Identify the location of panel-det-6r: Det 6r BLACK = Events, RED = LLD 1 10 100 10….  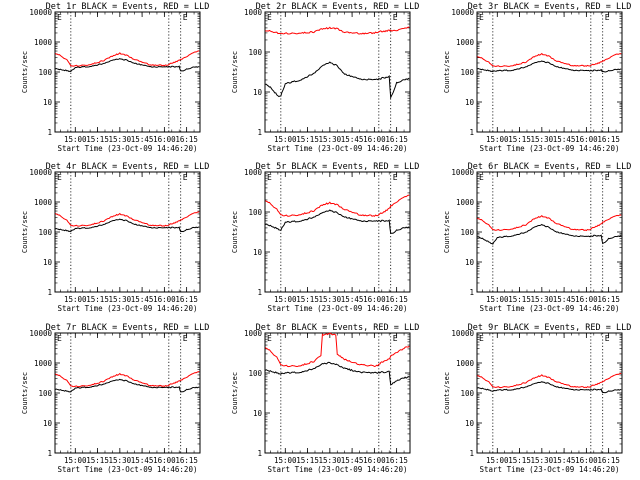
(537, 237).